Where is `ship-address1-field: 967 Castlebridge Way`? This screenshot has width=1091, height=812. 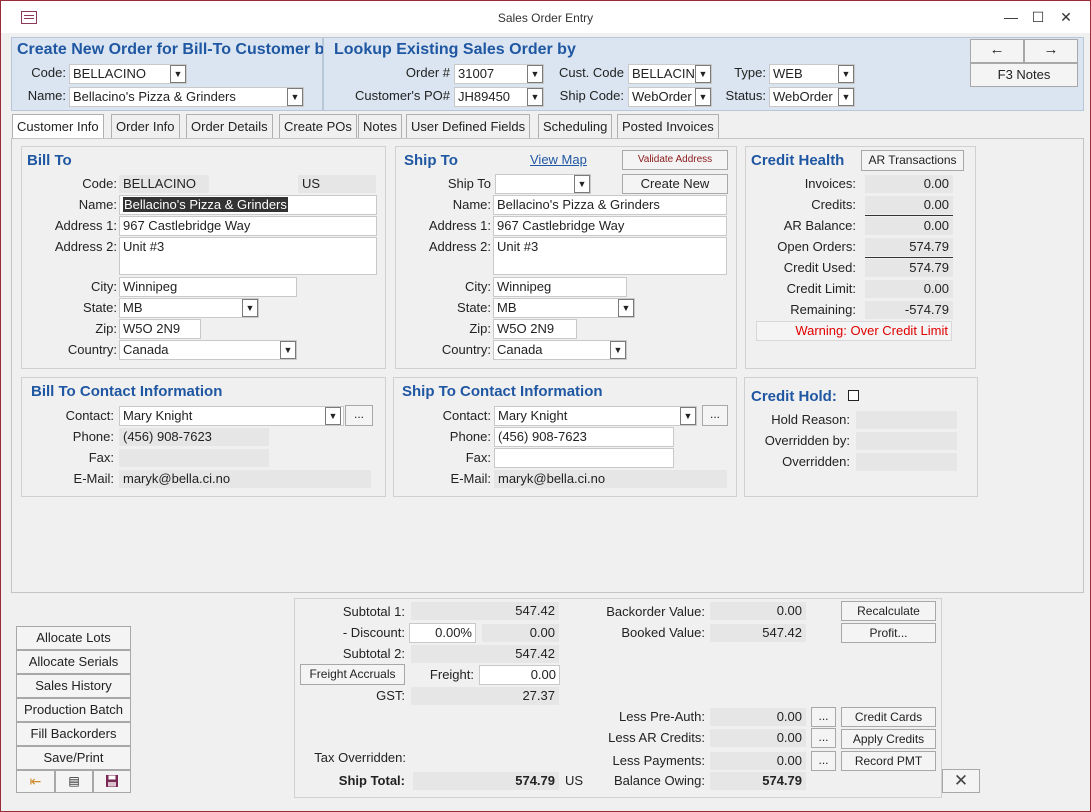 ship-address1-field: 967 Castlebridge Way is located at coordinates (610, 226).